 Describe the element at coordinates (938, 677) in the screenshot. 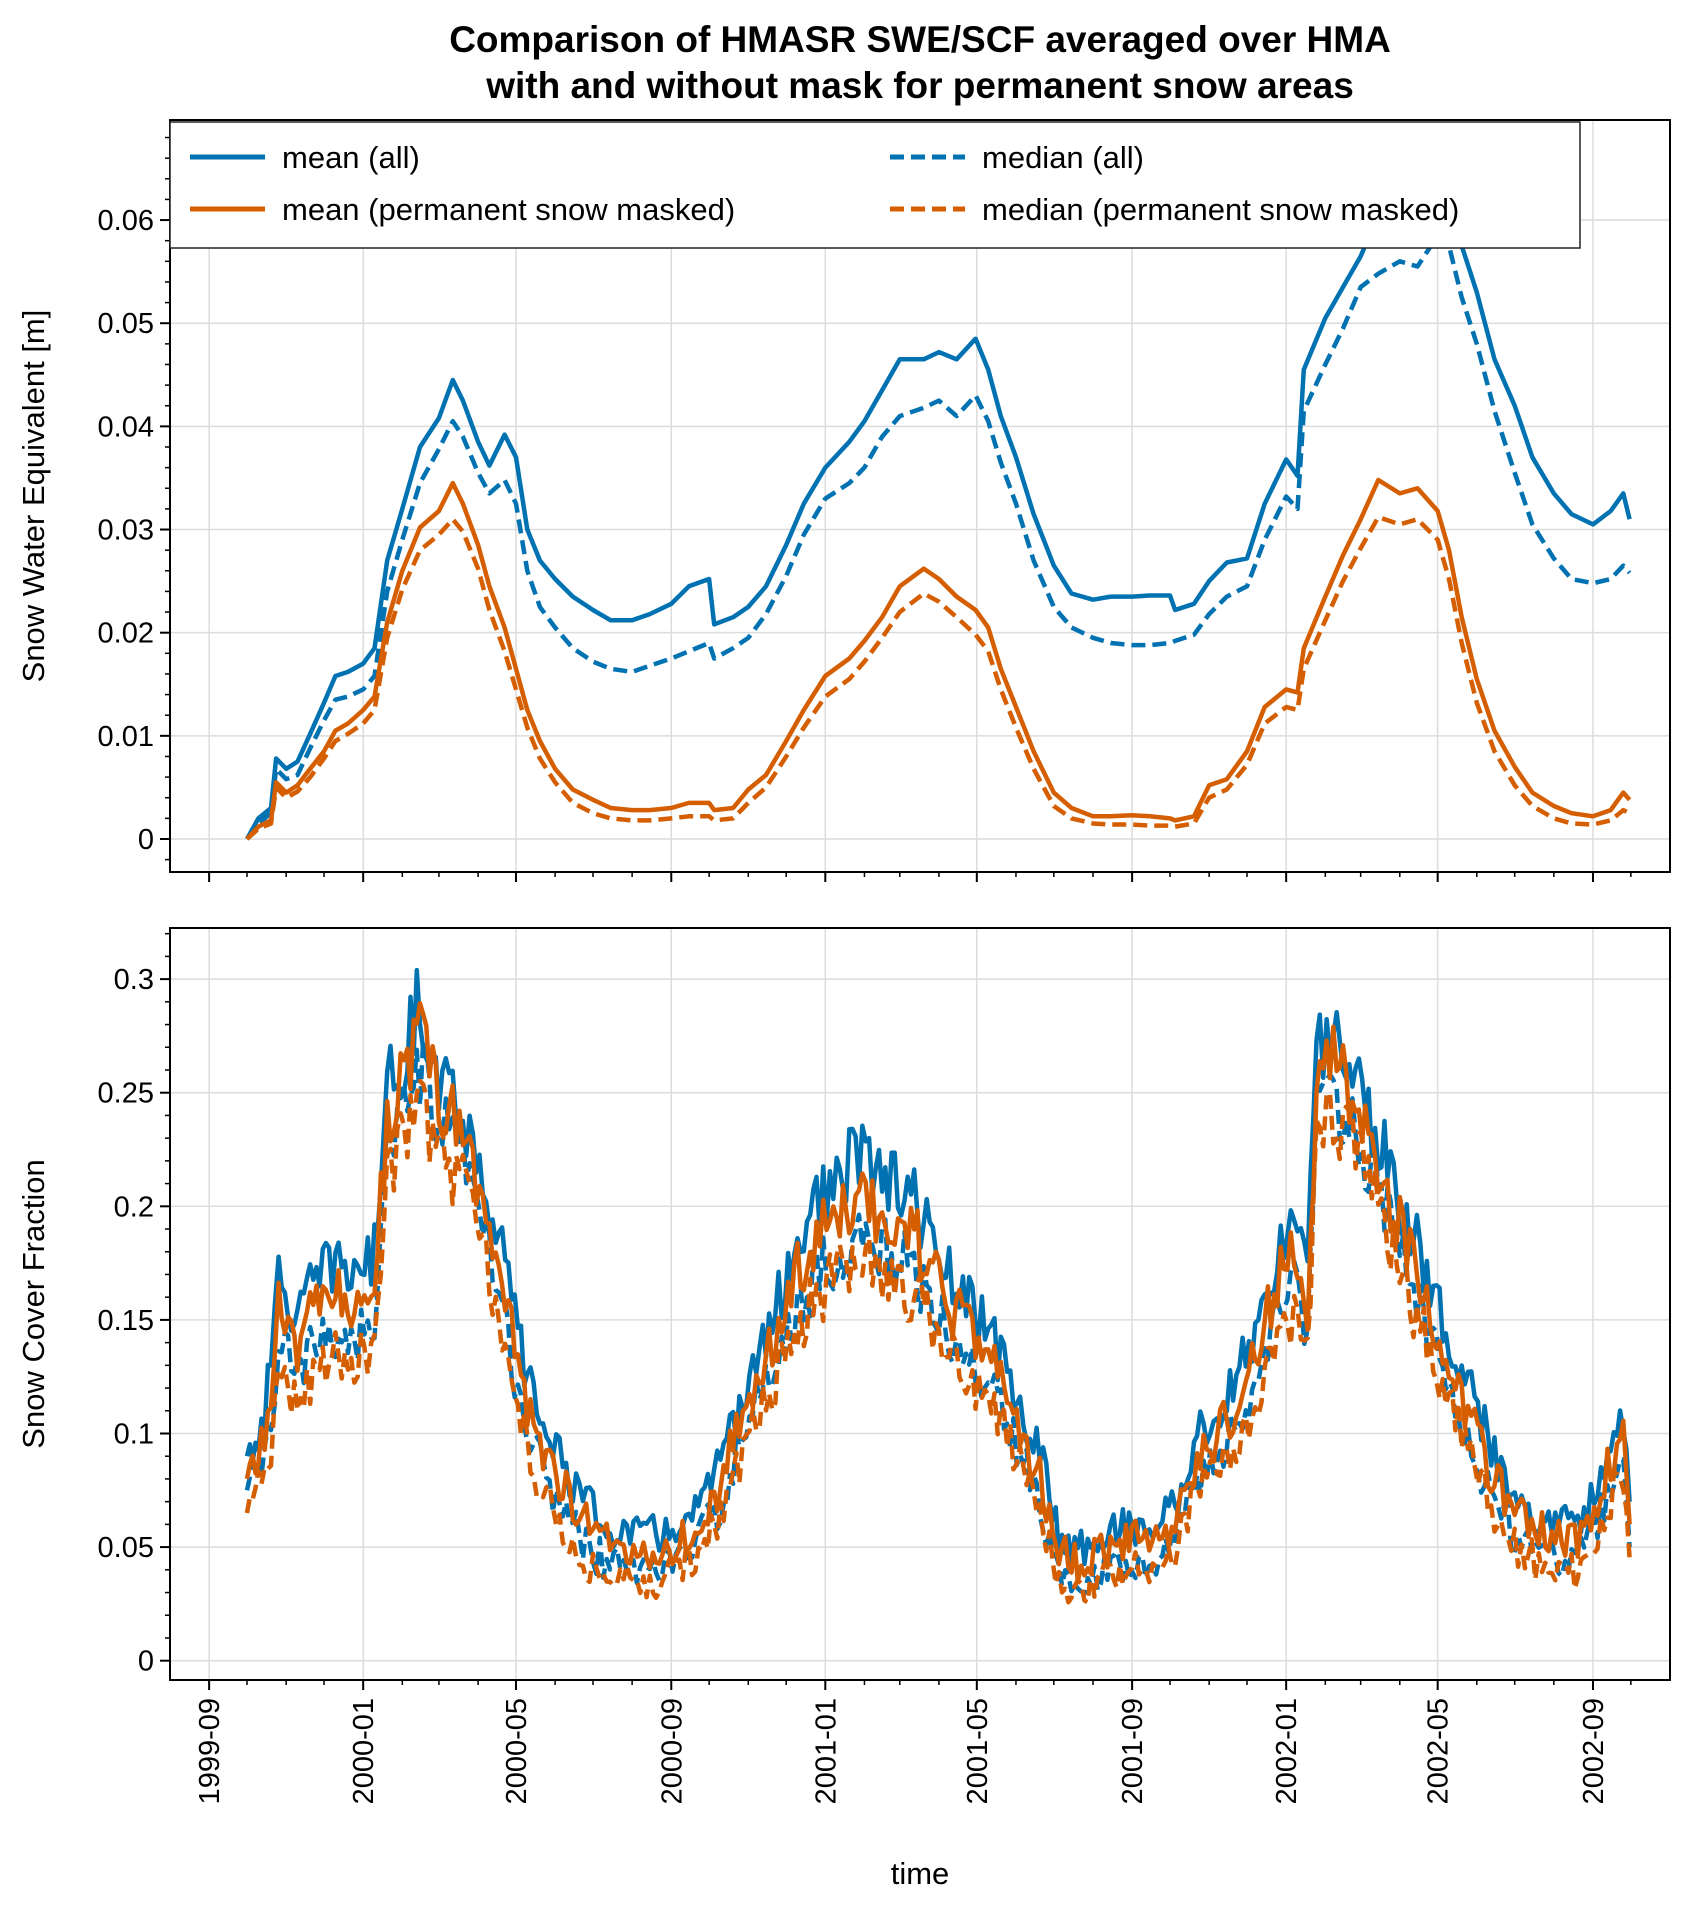

I see `swe-series-median-permanent-snow-masked` at that location.